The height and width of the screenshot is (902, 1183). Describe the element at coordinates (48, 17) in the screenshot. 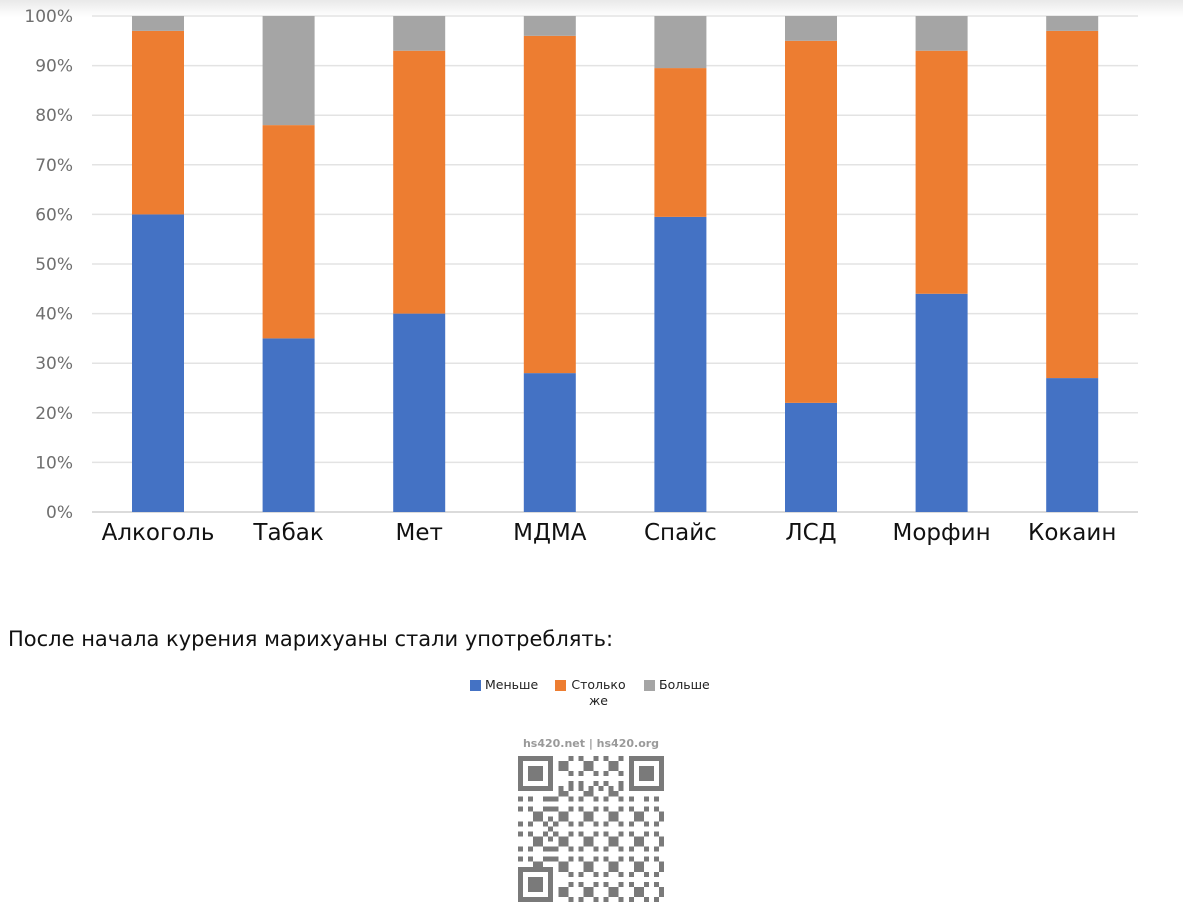

I see `y-tick-label: 100%` at that location.